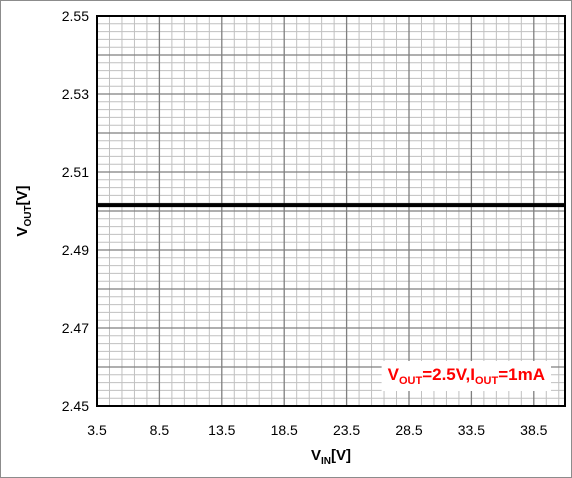 The width and height of the screenshot is (572, 478). Describe the element at coordinates (316, 455) in the screenshot. I see `x-axis-title-main: V` at that location.